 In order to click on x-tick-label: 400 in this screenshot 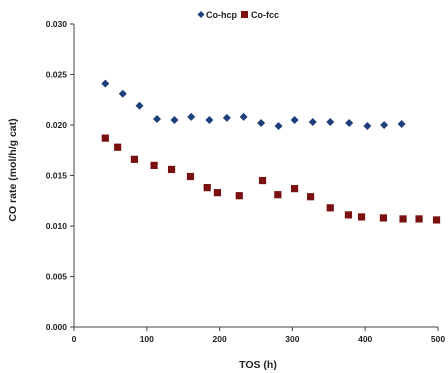, I will do `click(365, 339)`.